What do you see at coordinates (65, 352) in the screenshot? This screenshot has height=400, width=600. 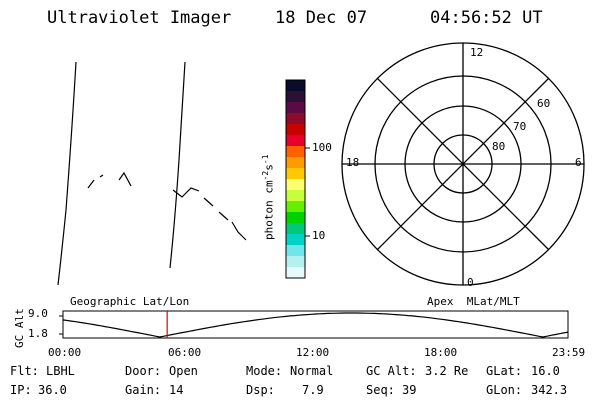 I see `x-tick-0000: 00:00` at bounding box center [65, 352].